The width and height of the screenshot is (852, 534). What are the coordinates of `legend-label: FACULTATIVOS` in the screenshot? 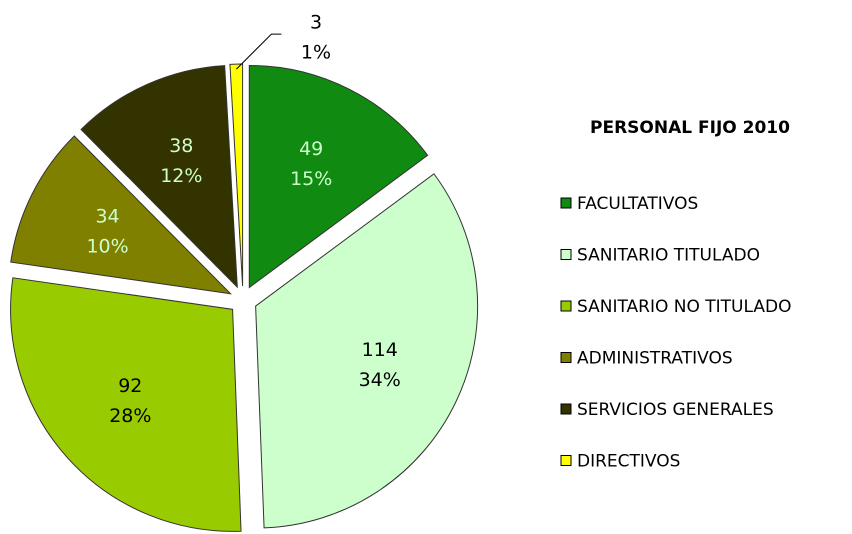 It's located at (637, 204).